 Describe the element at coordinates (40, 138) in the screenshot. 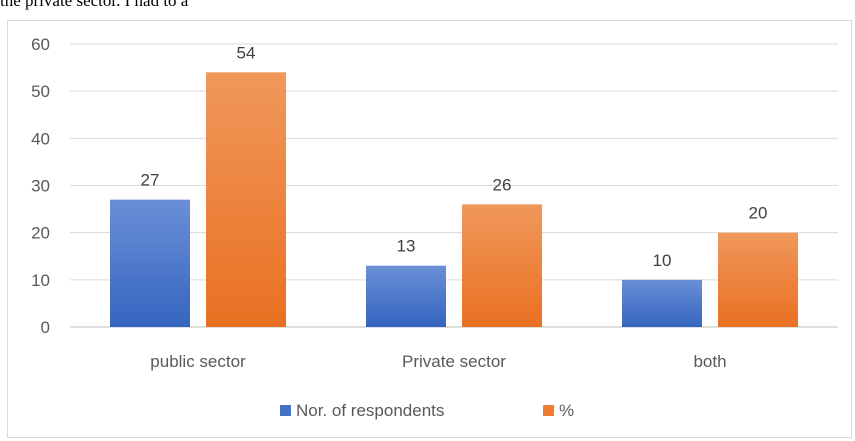

I see `y-tick-label: 40` at that location.